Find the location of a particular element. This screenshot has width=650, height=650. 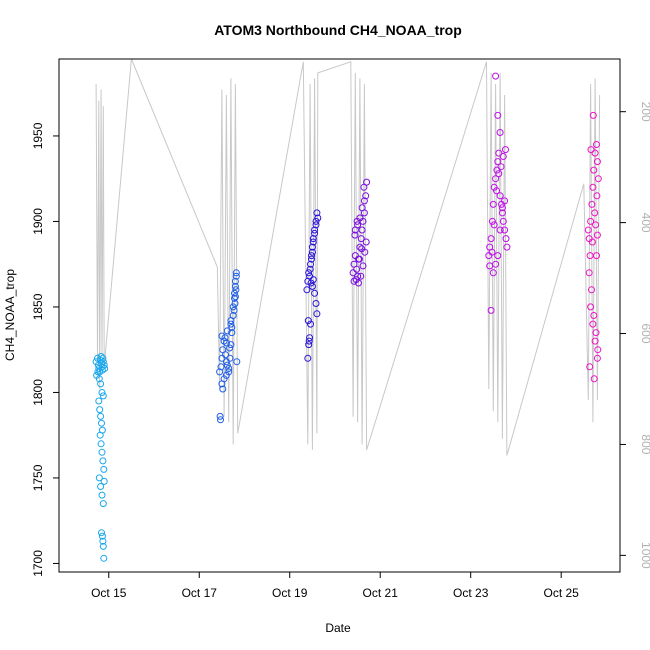

right-axis: 200 400 600 800 1000 is located at coordinates (635, 335).